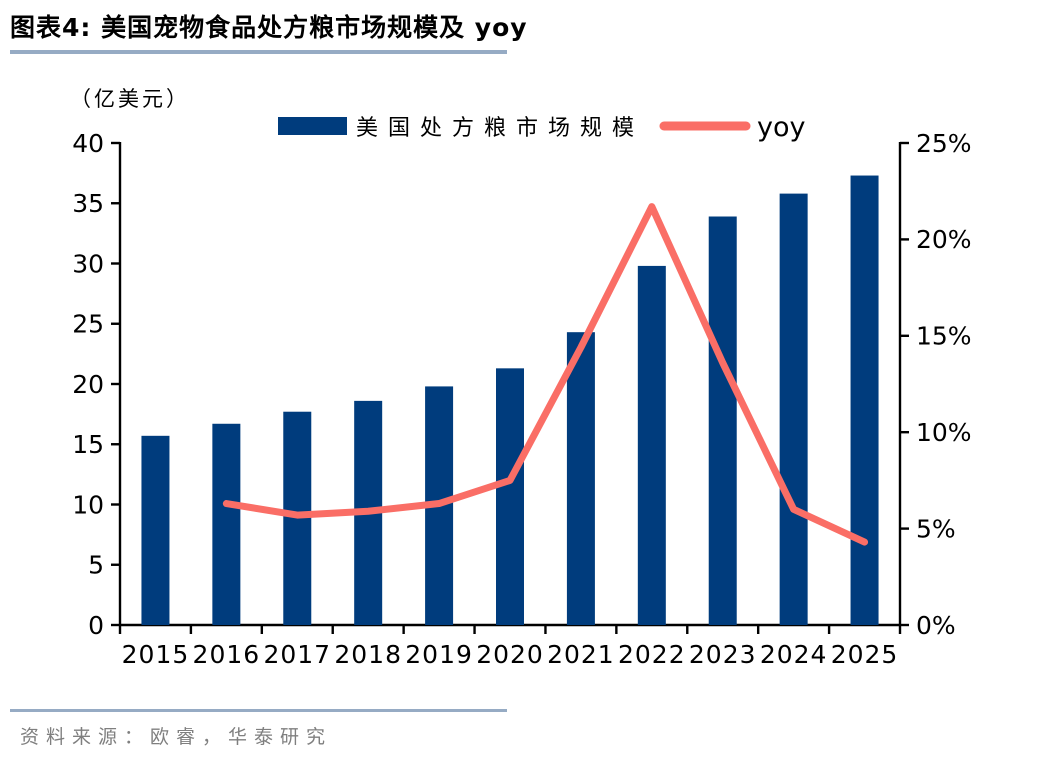  What do you see at coordinates (269, 27) in the screenshot?
I see `chart-title: 图表4: 美国宠物食品处方粮市场规模及 yoy` at bounding box center [269, 27].